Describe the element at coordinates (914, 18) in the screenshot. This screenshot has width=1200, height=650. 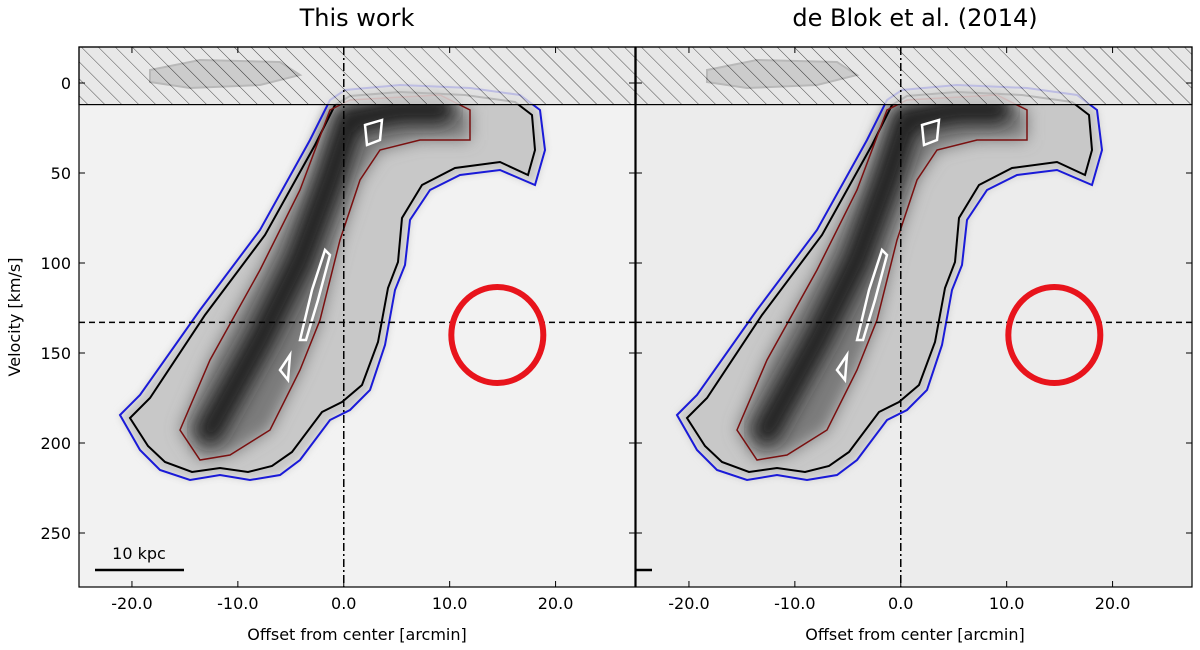
I see `panel-title: de Blok et al. (2014)` at that location.